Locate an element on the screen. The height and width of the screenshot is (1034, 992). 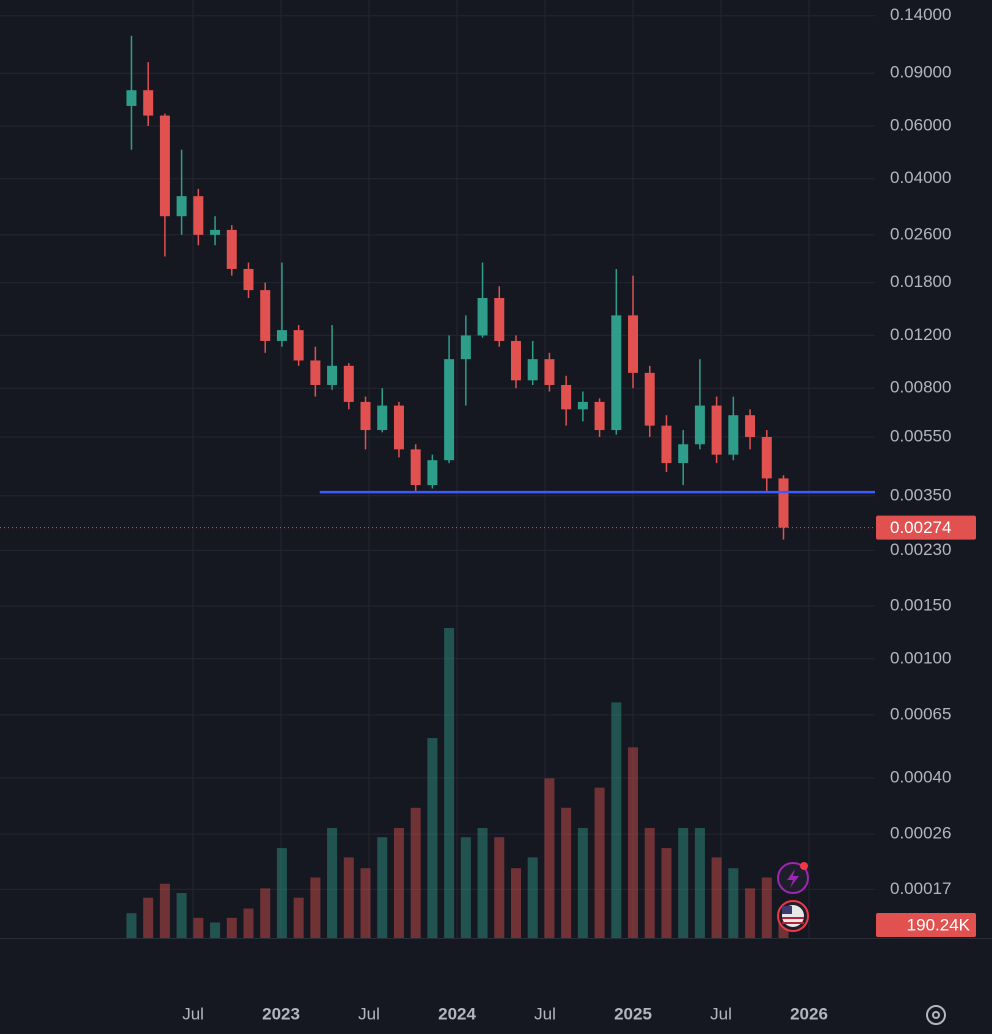
alert-dot is located at coordinates (804, 866).